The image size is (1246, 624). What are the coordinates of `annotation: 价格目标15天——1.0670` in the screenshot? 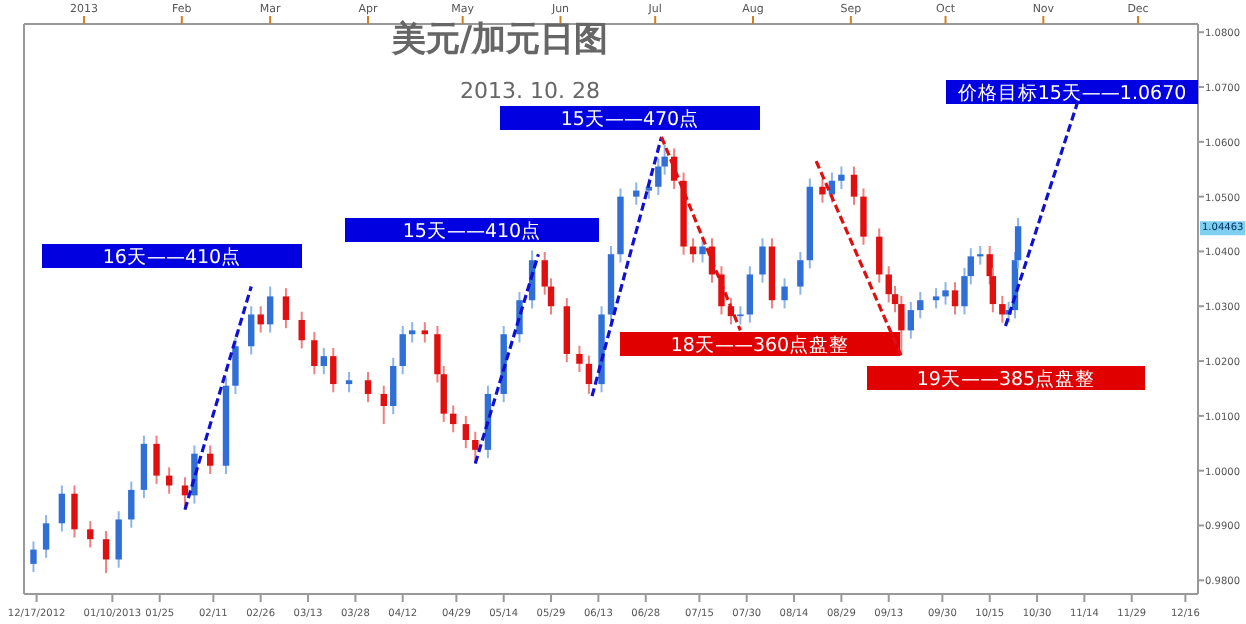 It's located at (1072, 92).